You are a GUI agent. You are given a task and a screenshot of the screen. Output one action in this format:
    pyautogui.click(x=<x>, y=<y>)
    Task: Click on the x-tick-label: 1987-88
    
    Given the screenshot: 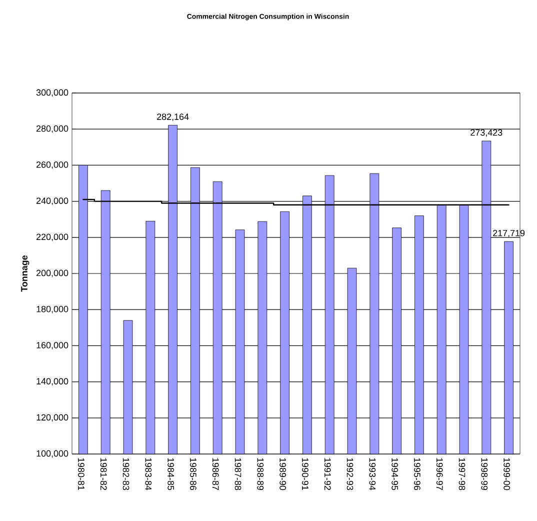 What is the action you would take?
    pyautogui.click(x=238, y=474)
    